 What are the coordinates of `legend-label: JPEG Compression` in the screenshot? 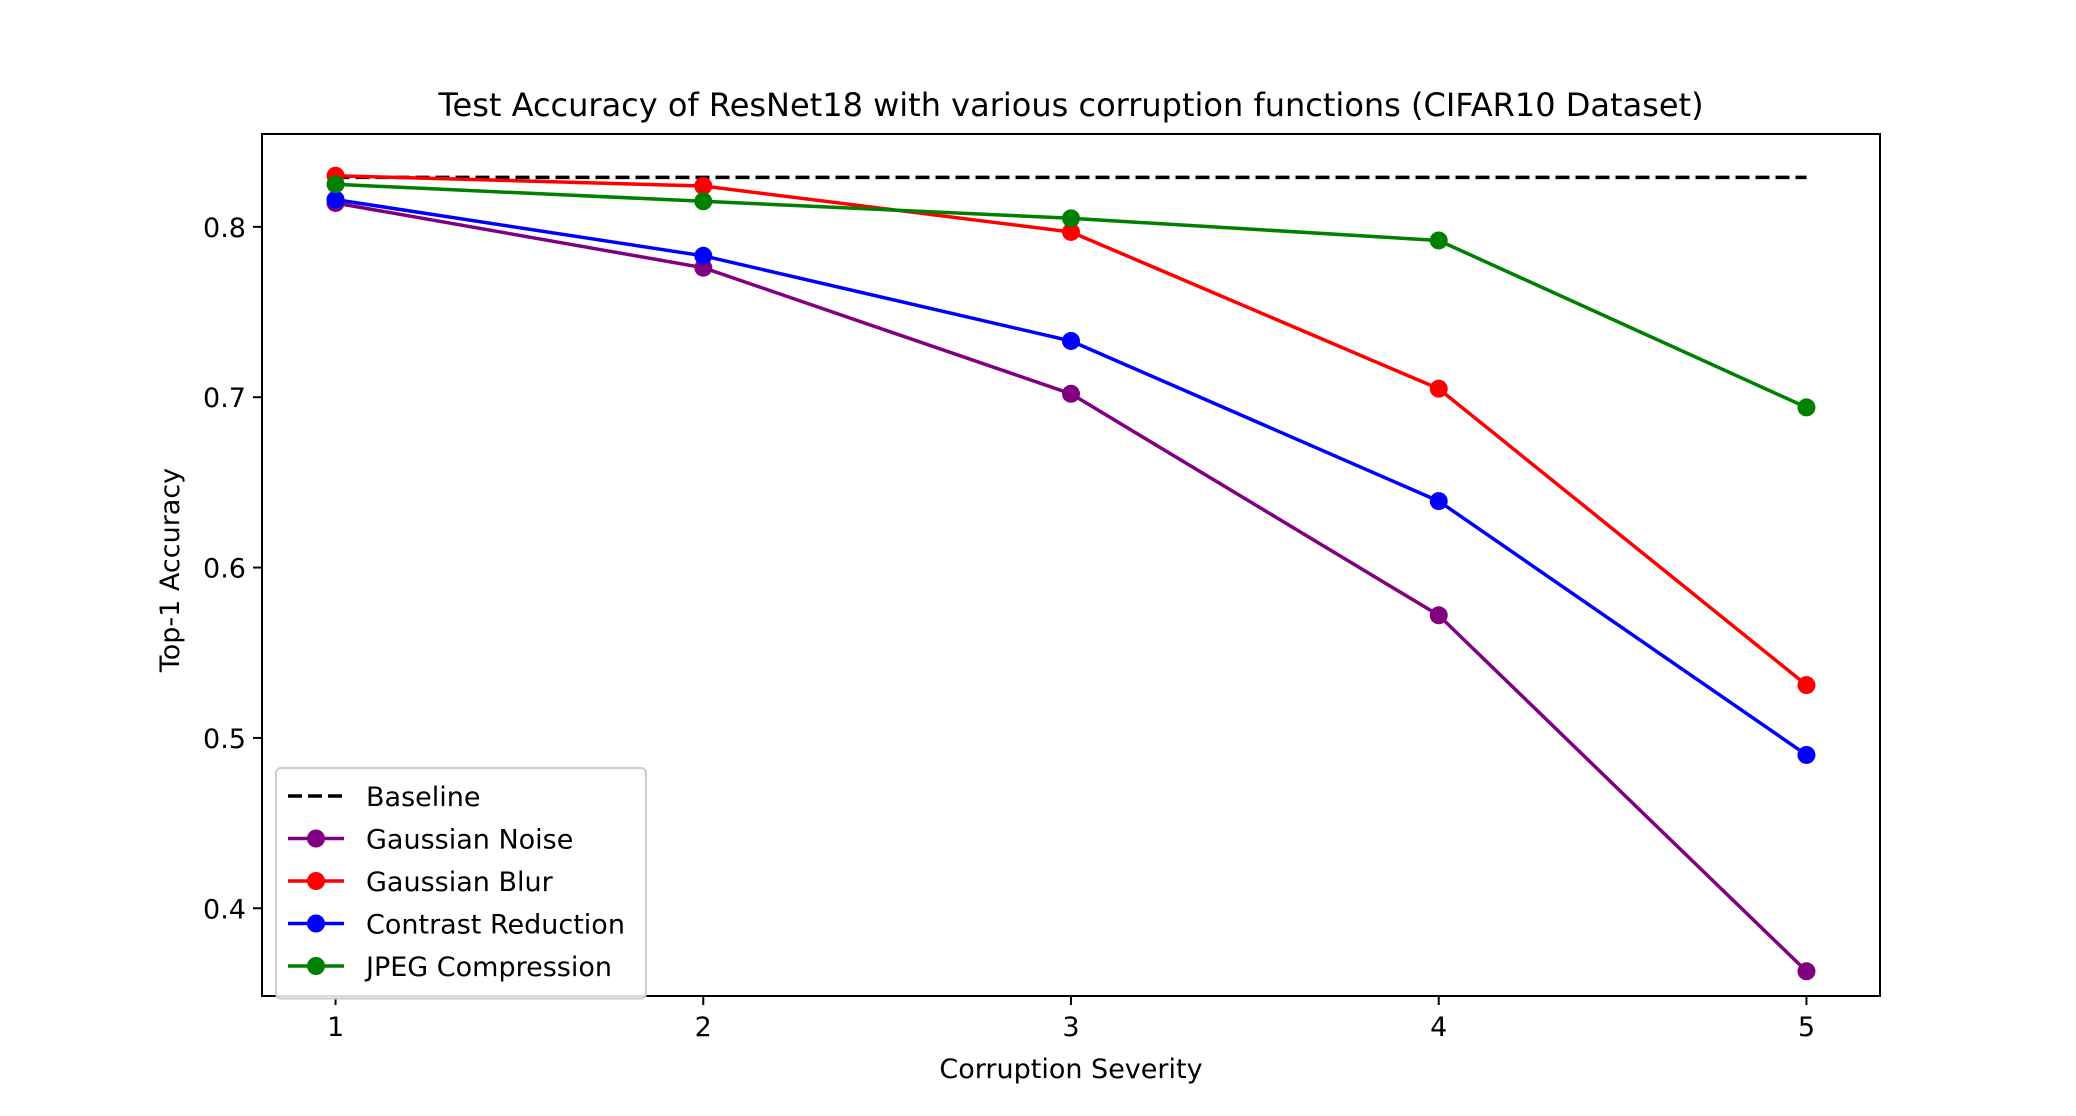 It's located at (488, 967).